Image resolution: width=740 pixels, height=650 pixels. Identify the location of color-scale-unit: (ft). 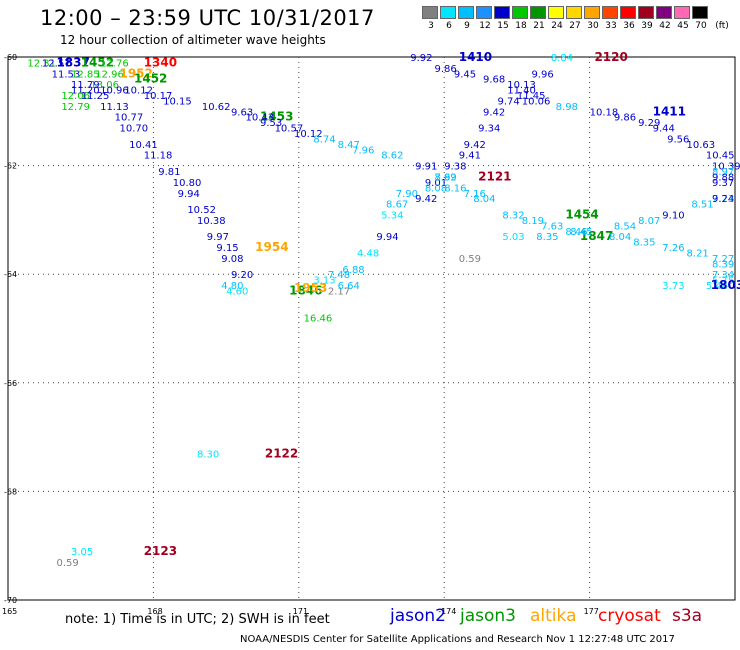
(722, 26).